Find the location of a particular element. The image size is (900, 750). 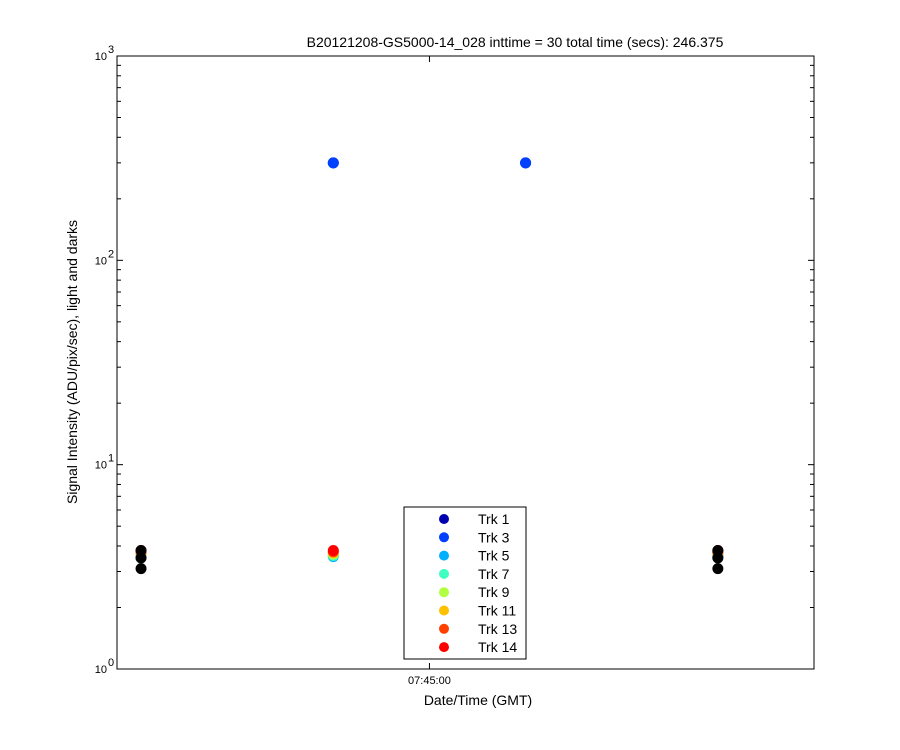

legend-entry-label: Trk 5 is located at coordinates (494, 556).